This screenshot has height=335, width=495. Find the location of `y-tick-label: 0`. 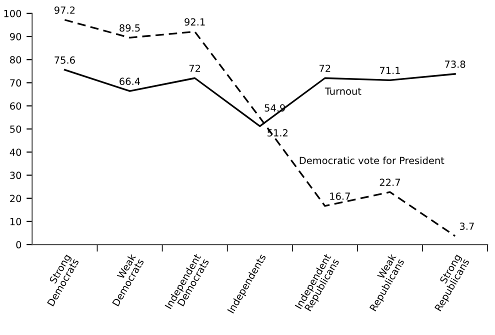

y-tick-label: 0 is located at coordinates (19, 244).